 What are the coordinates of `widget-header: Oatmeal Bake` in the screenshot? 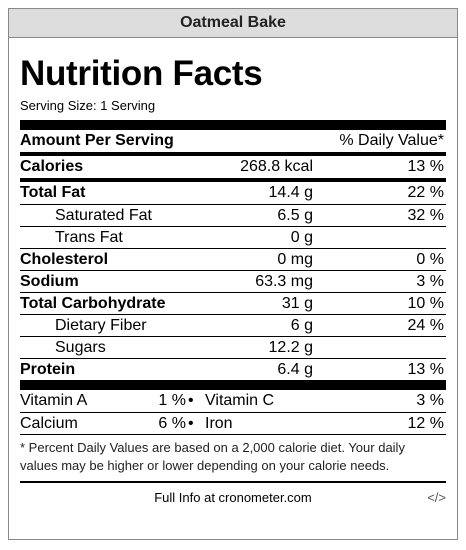 It's located at (233, 23).